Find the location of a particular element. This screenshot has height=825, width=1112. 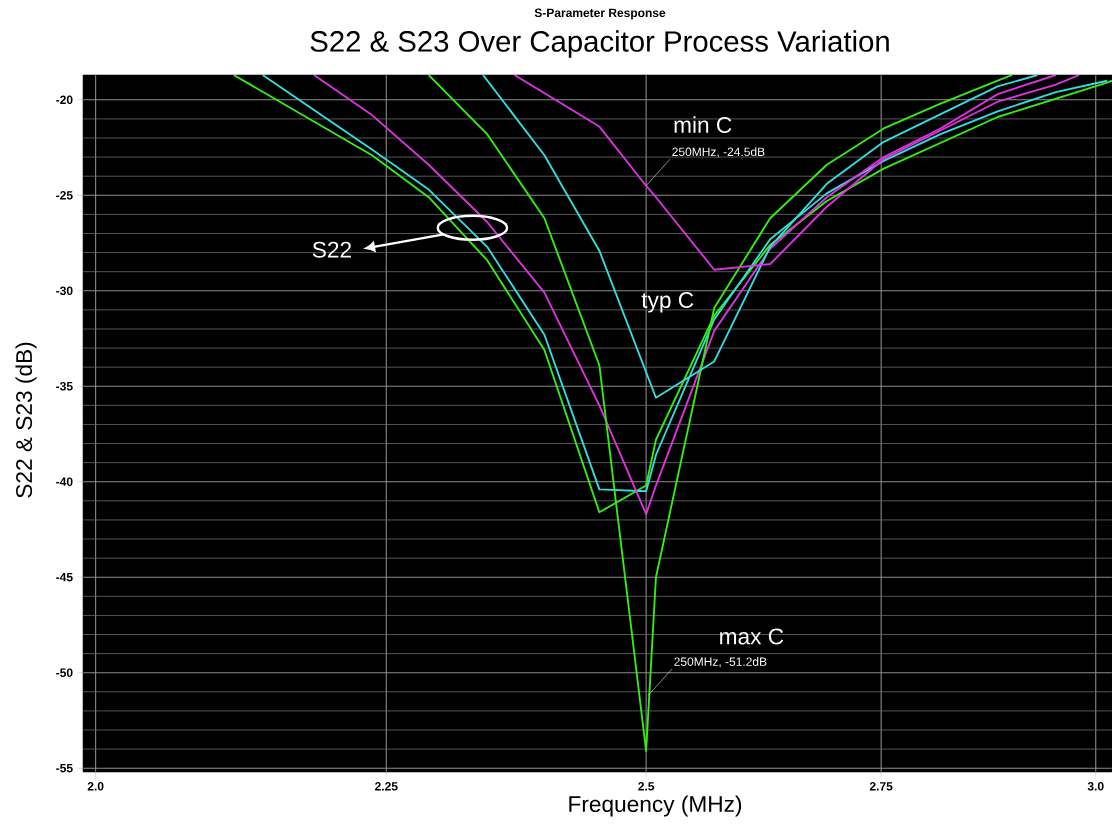

annotation: S22 is located at coordinates (331, 249).